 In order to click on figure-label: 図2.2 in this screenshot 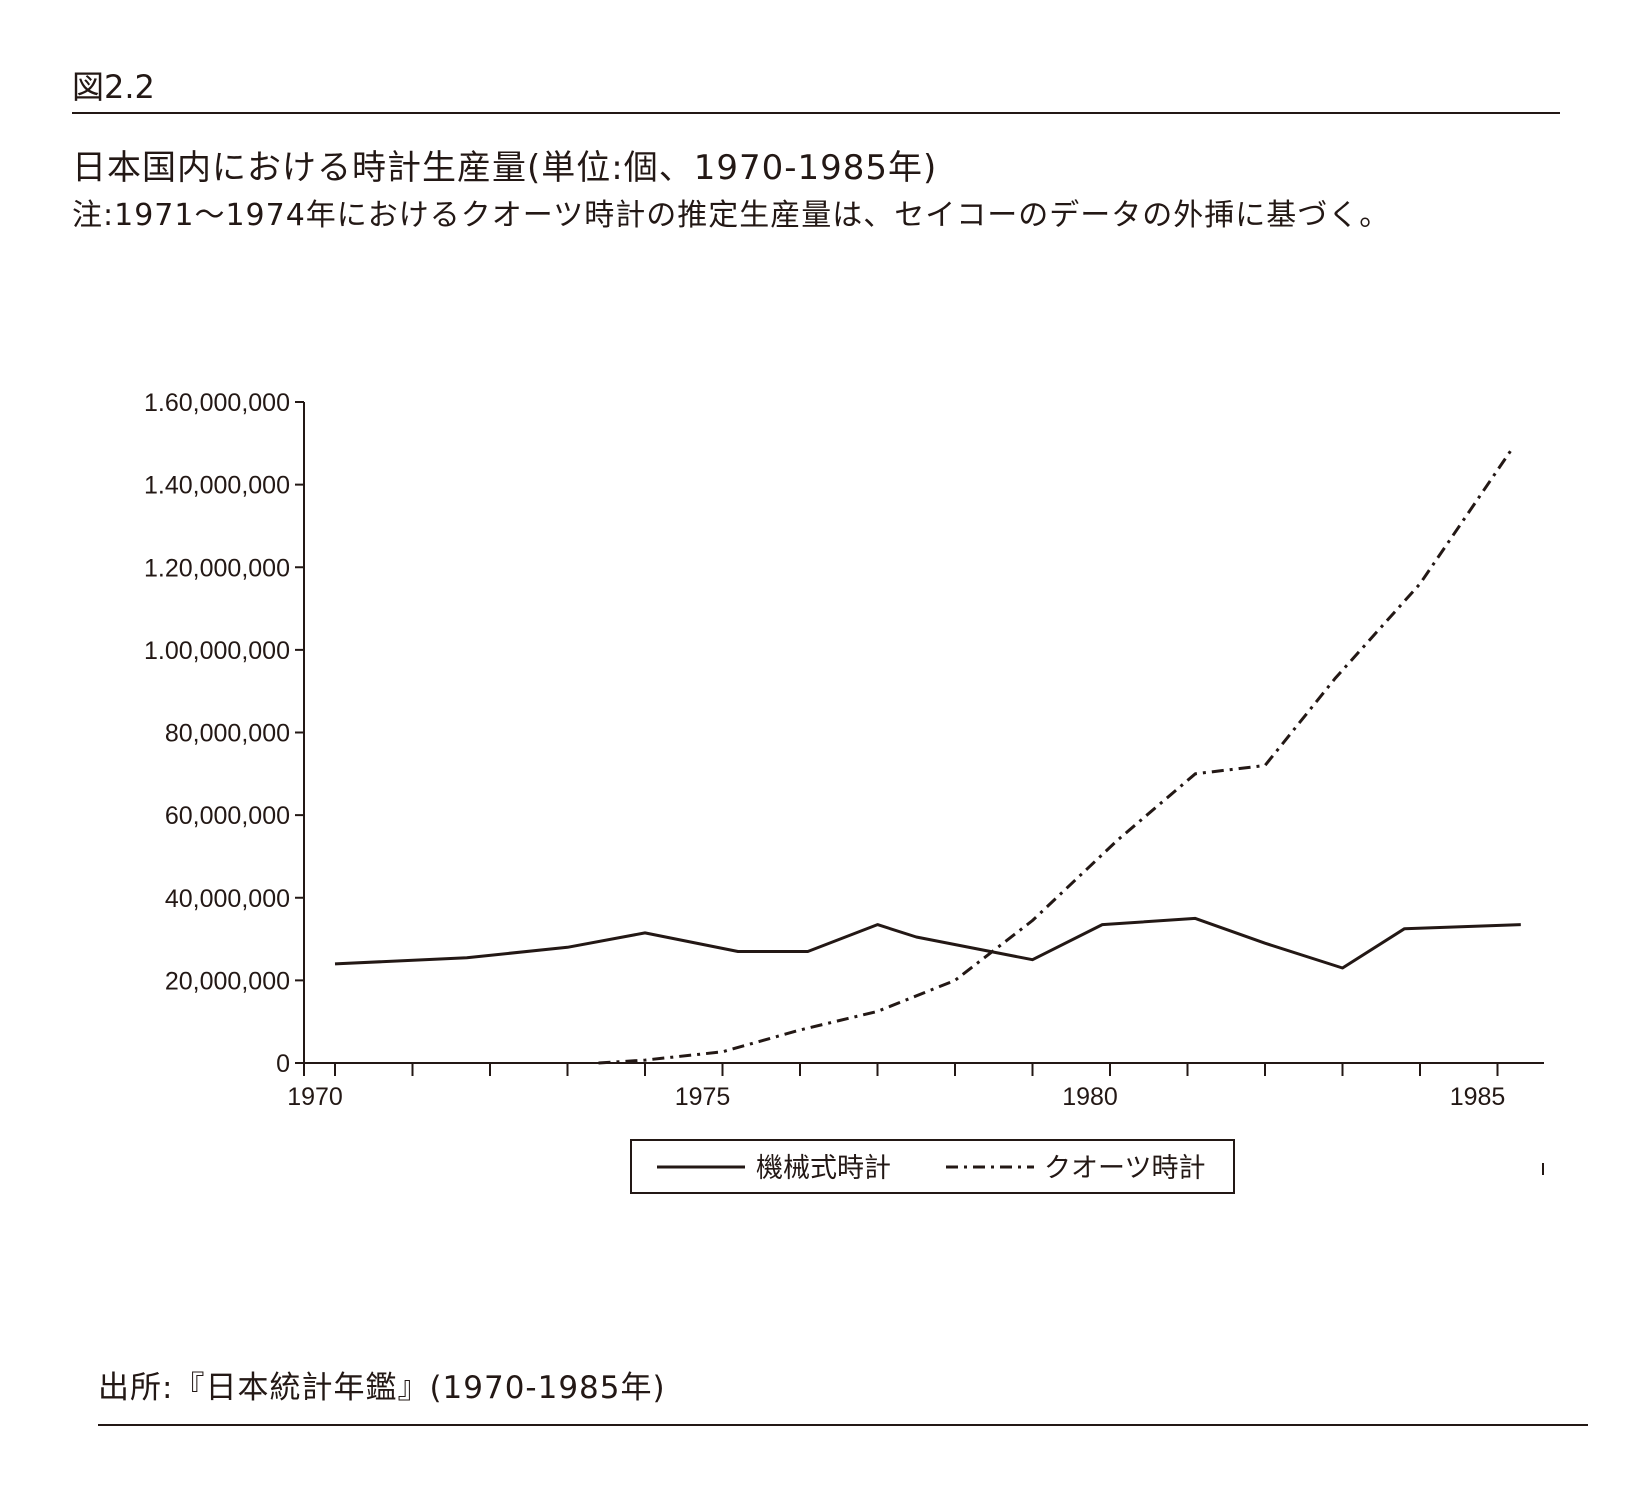, I will do `click(113, 87)`.